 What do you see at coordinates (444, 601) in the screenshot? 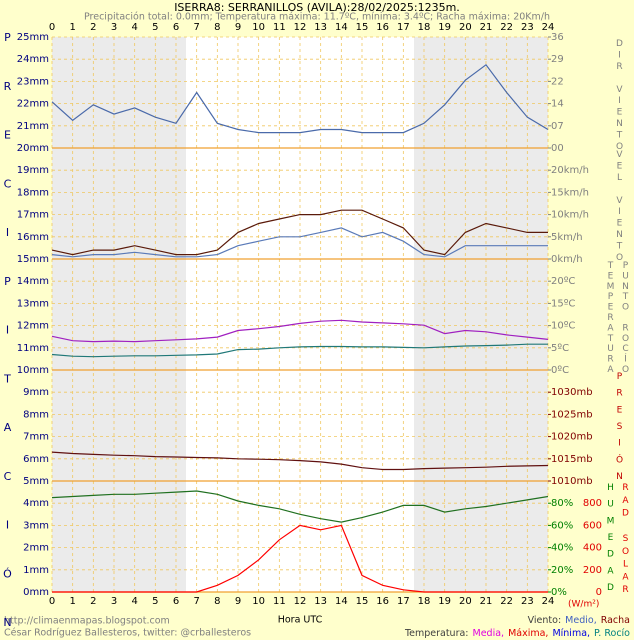
I see `x-tick-label: 19` at bounding box center [444, 601].